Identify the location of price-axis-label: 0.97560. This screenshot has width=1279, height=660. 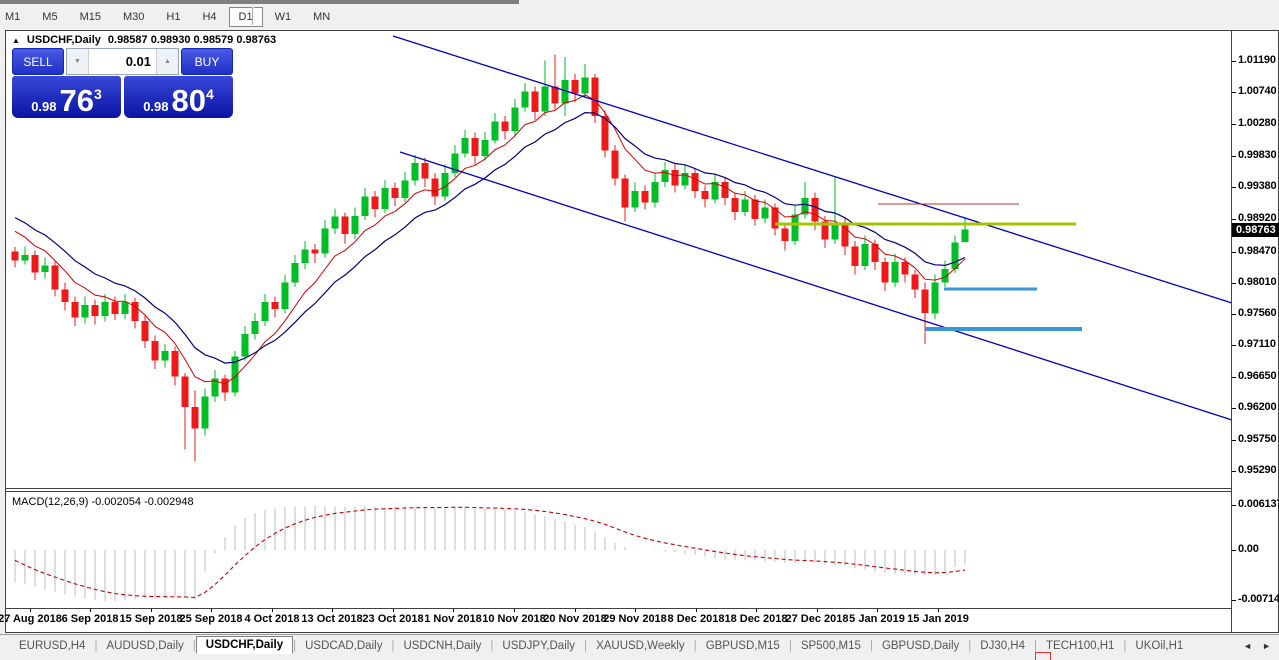
(1257, 313).